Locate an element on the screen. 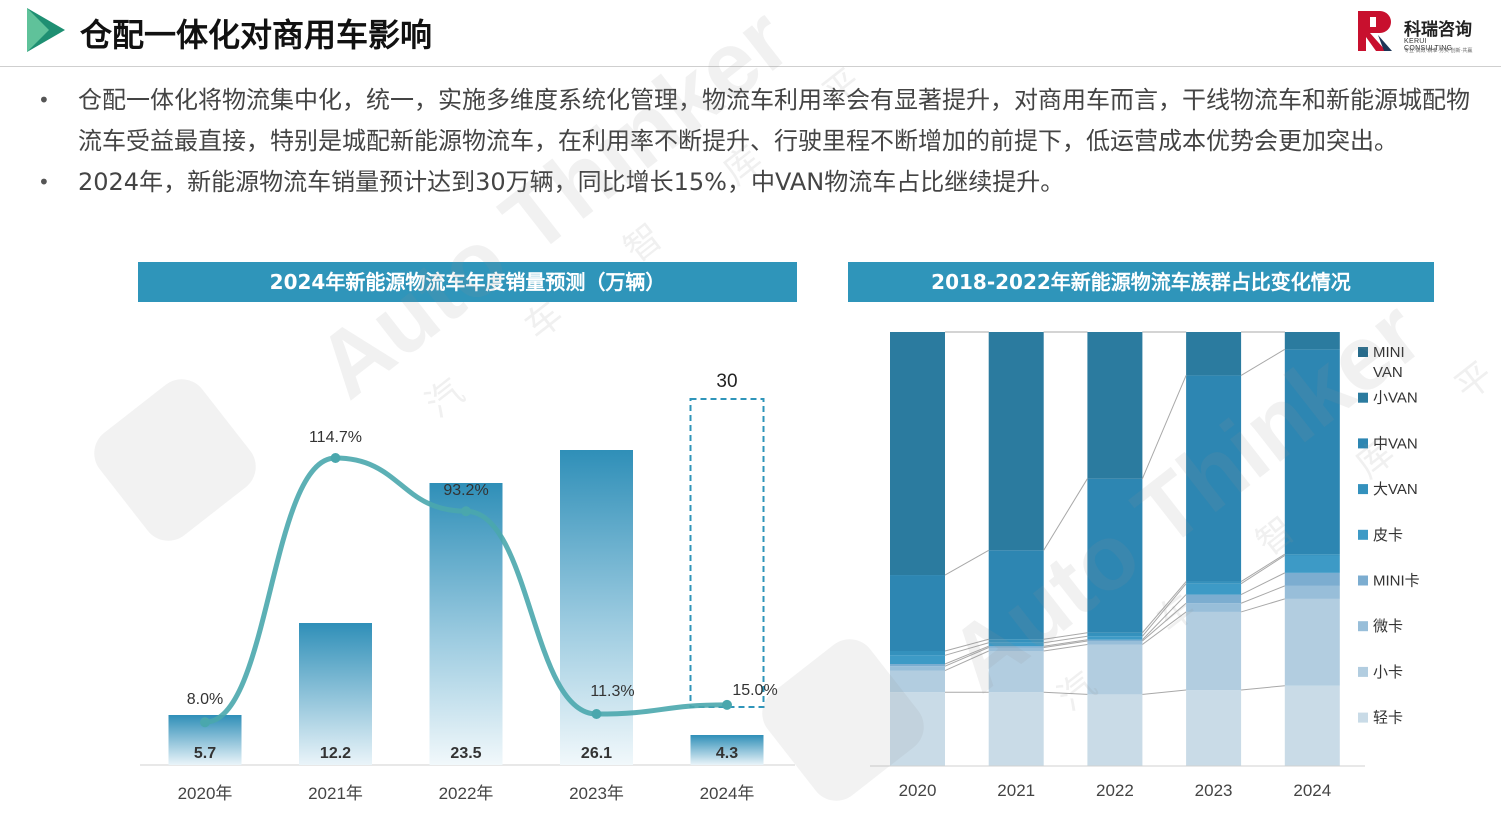  x-tick-label: 2021年 is located at coordinates (335, 793).